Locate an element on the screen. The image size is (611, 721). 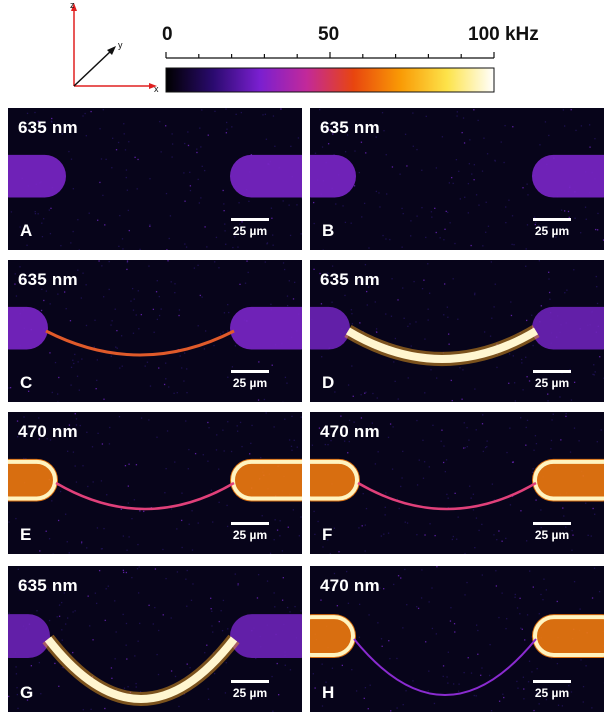
coordinate-axes-indicator: z y x is located at coordinates (114, 47).